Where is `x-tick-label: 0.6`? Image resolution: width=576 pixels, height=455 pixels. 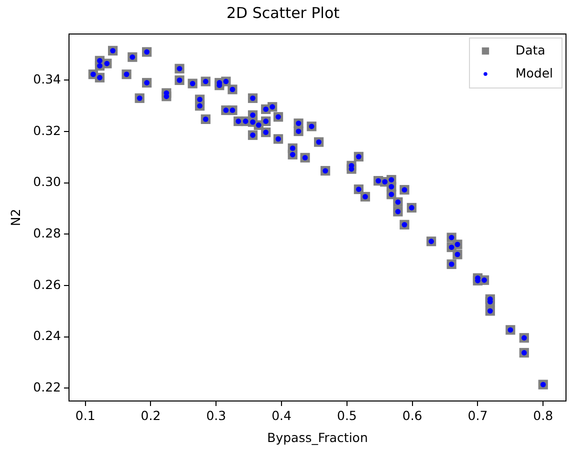 x-tick-label: 0.6 is located at coordinates (412, 415).